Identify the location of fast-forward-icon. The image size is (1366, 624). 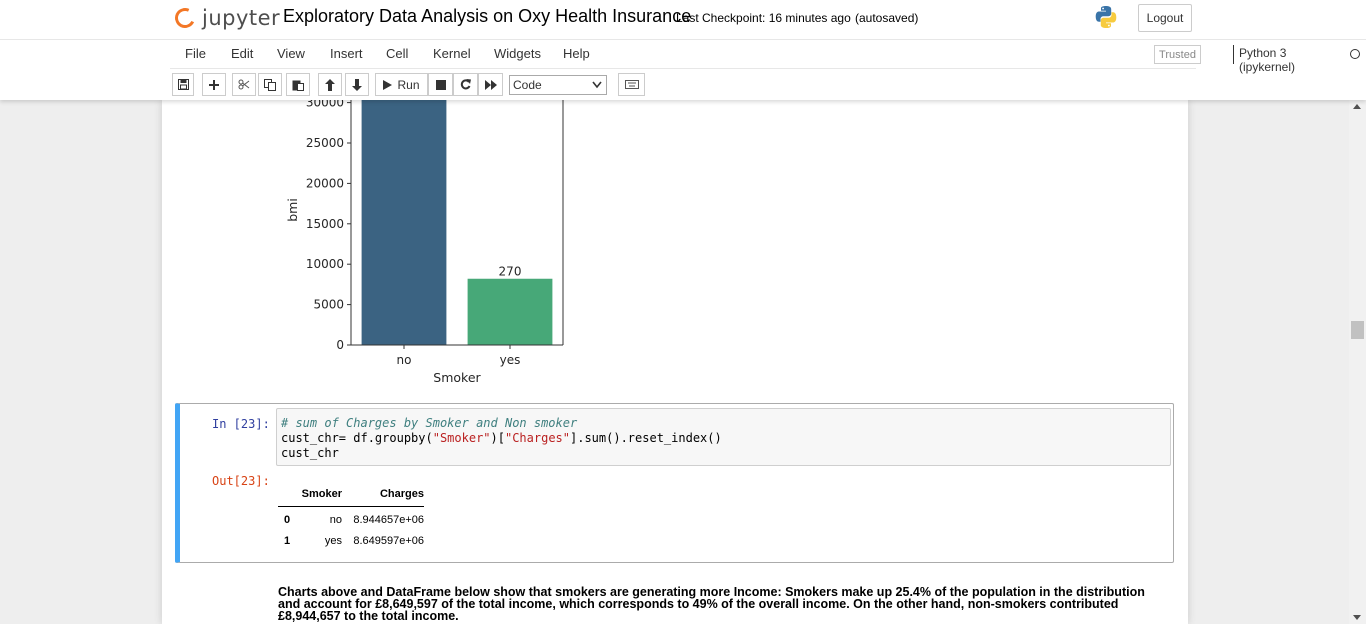
(490, 84).